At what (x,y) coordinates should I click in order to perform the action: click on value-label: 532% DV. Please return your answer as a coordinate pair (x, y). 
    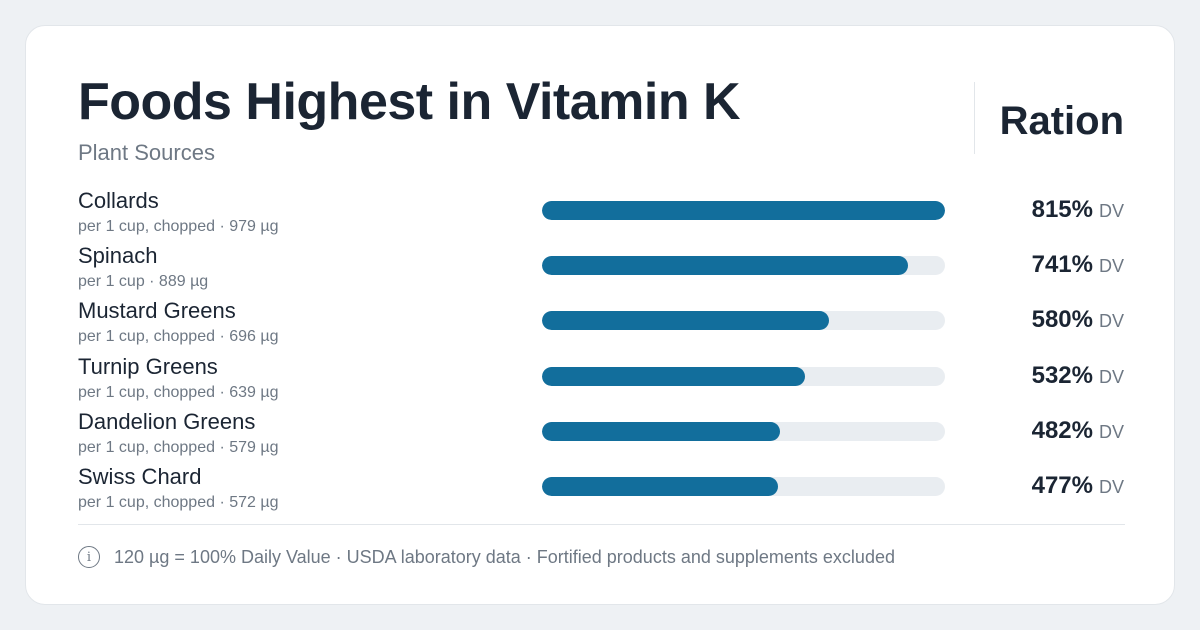
    Looking at the image, I should click on (1078, 377).